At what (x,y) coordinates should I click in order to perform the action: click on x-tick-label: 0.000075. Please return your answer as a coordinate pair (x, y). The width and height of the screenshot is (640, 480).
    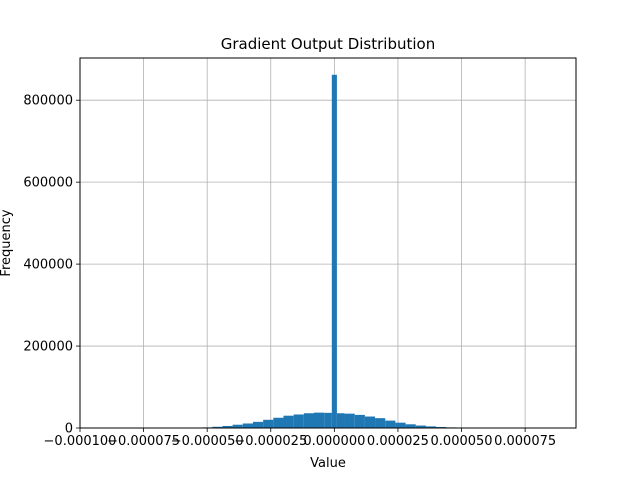
    Looking at the image, I should click on (525, 441).